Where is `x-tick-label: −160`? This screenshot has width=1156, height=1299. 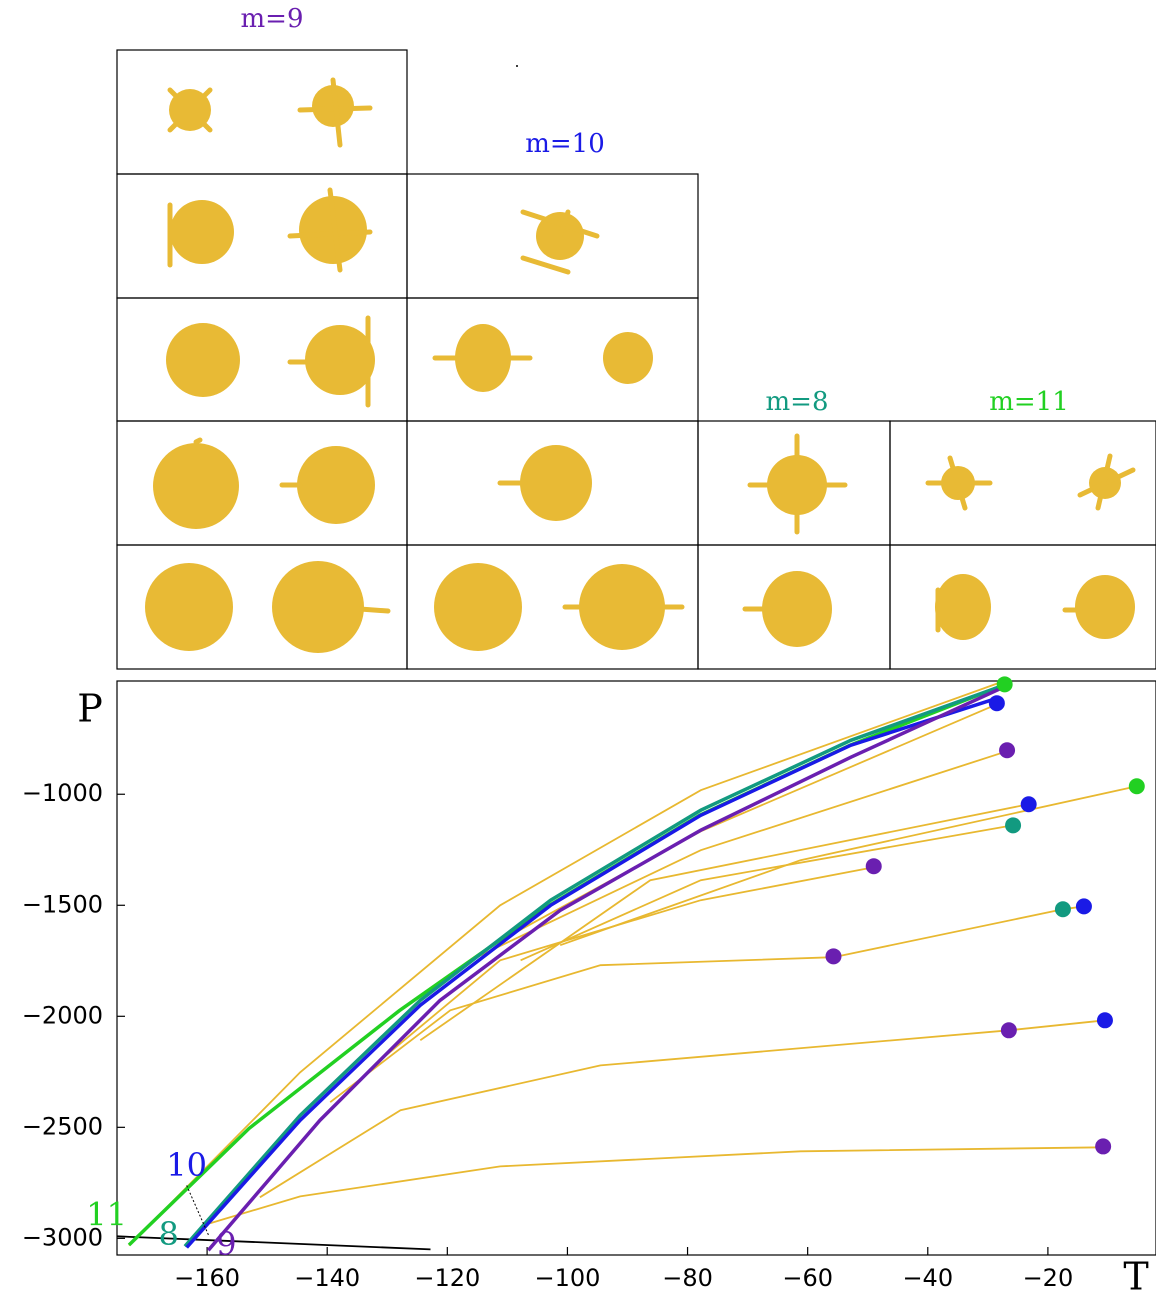 x-tick-label: −160 is located at coordinates (207, 1278).